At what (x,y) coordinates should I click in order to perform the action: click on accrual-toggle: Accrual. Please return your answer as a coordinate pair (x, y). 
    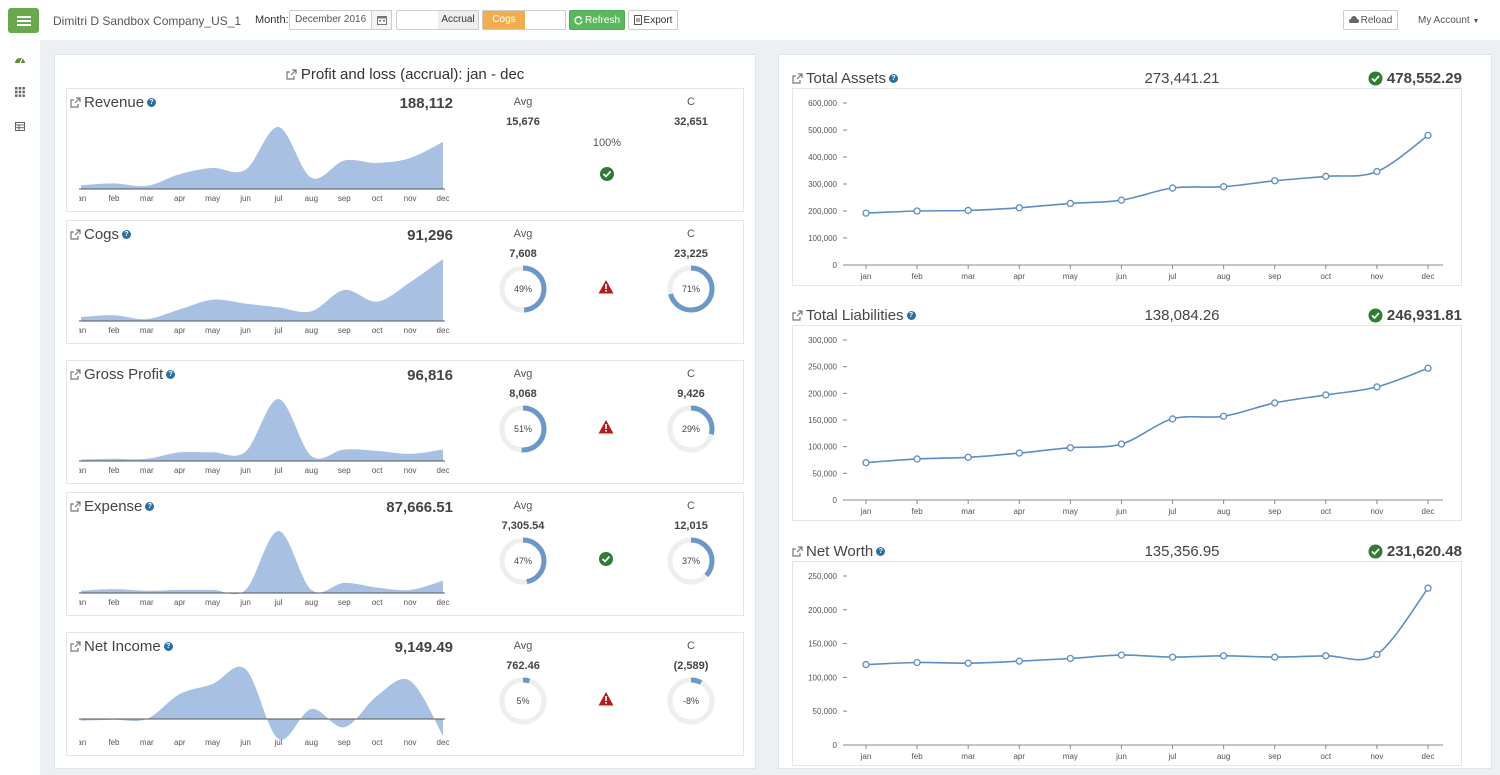
    Looking at the image, I should click on (437, 20).